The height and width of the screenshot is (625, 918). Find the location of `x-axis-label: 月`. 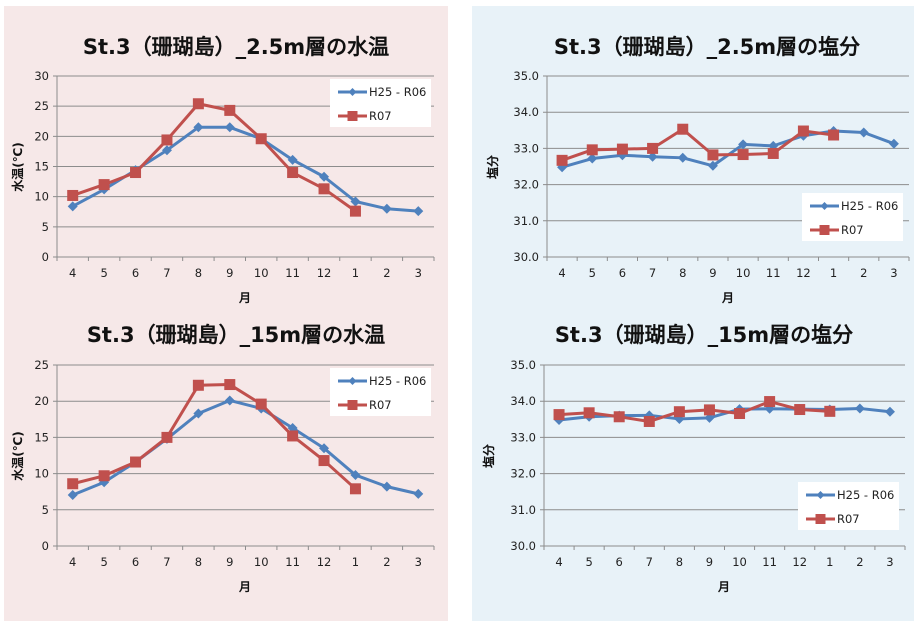

x-axis-label: 月 is located at coordinates (727, 298).